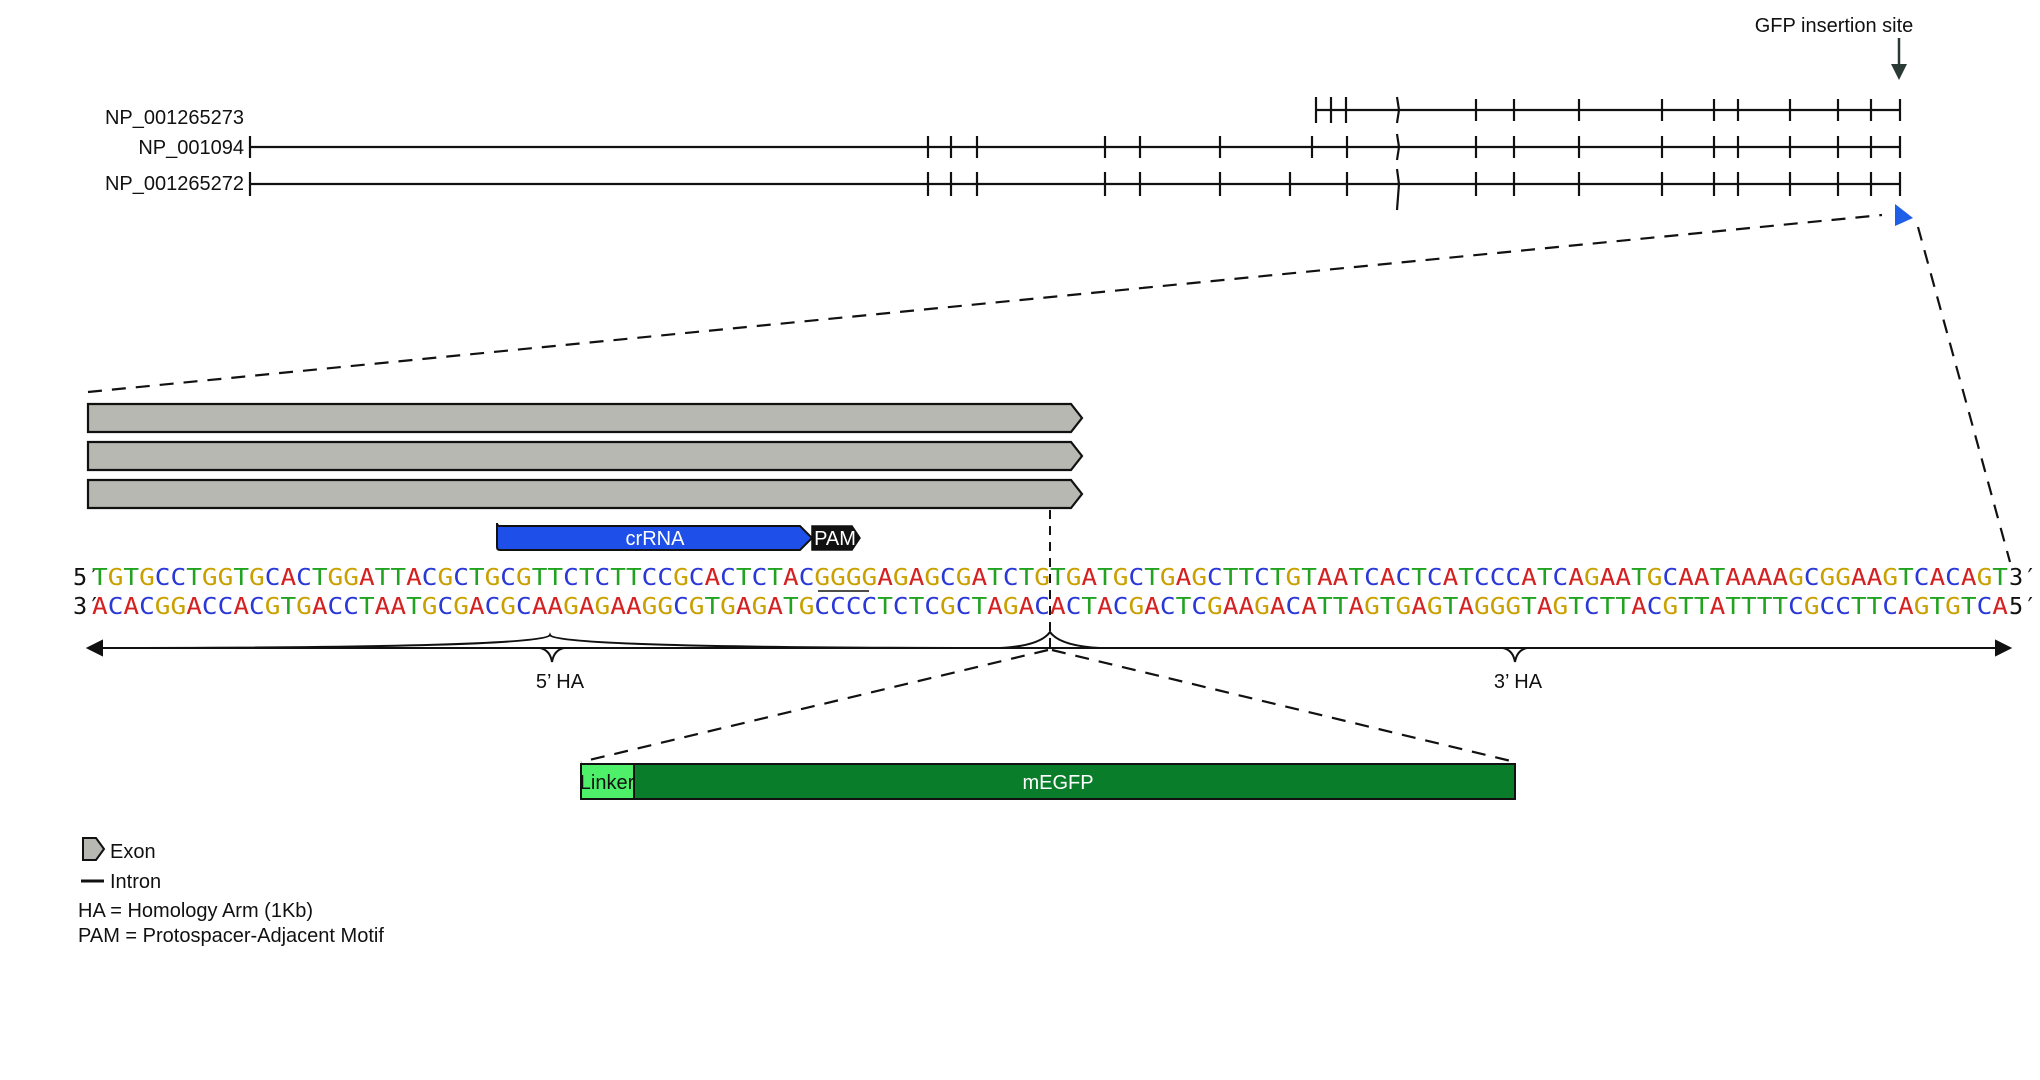  I want to click on pam-feature: PAM, so click(836, 538).